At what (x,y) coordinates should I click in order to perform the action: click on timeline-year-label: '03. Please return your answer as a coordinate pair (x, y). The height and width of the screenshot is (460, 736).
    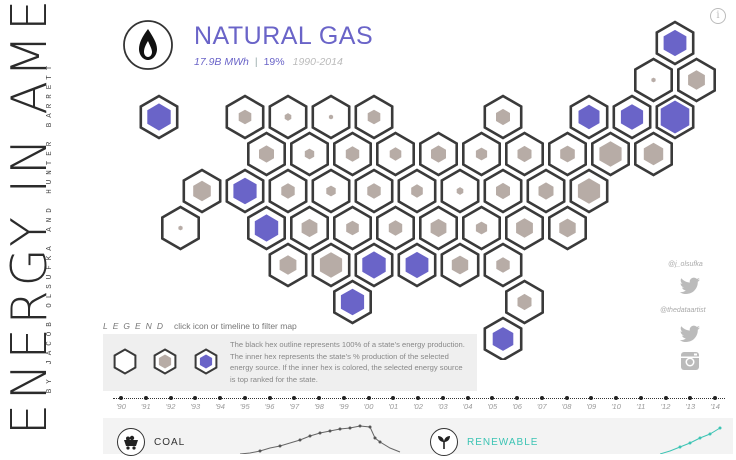
    Looking at the image, I should click on (442, 406).